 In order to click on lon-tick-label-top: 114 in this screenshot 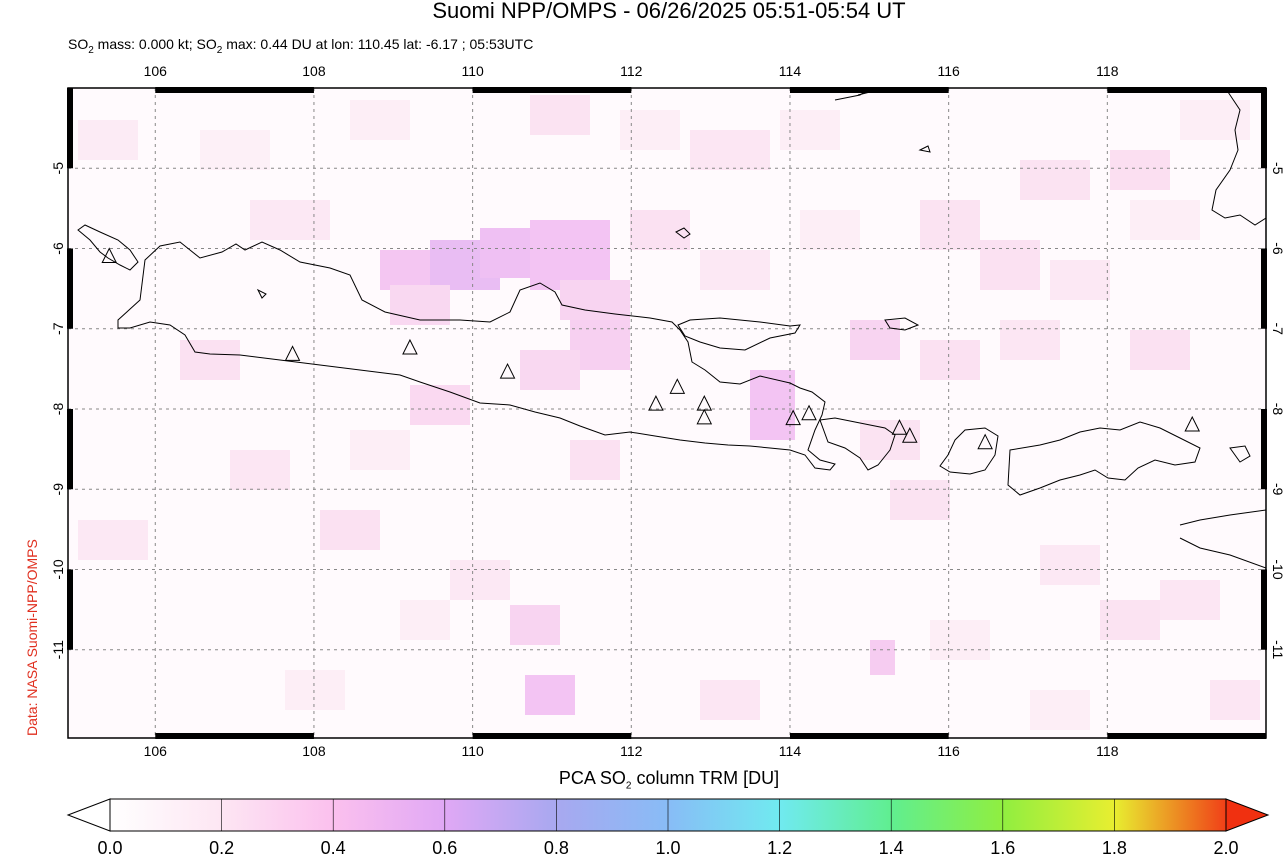, I will do `click(790, 71)`.